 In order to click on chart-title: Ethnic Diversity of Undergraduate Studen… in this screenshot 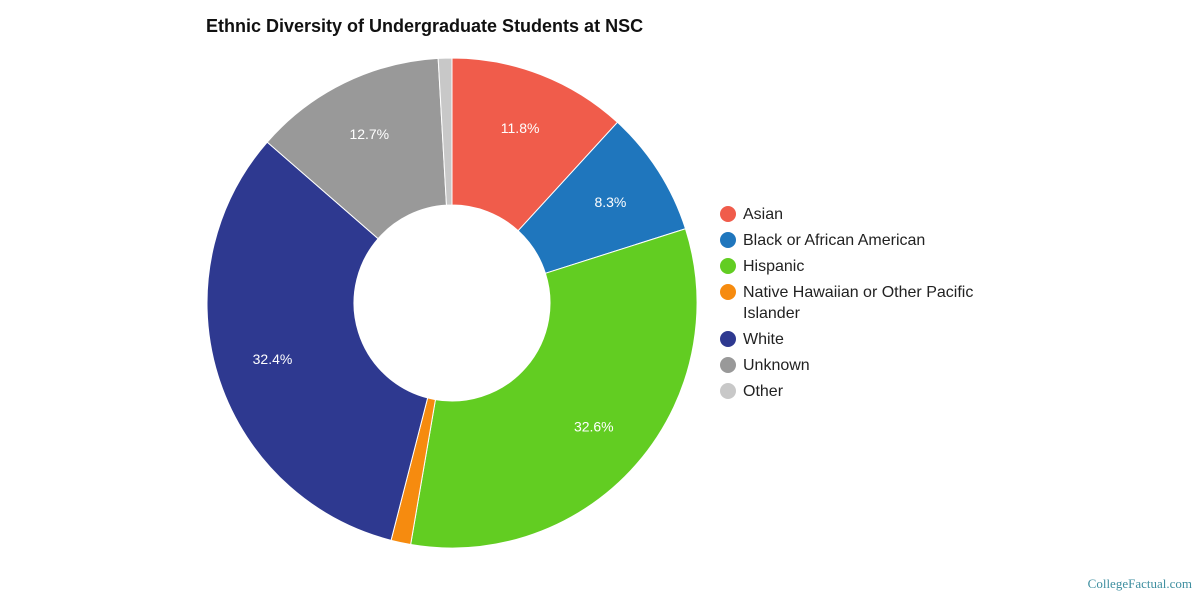, I will do `click(425, 26)`.